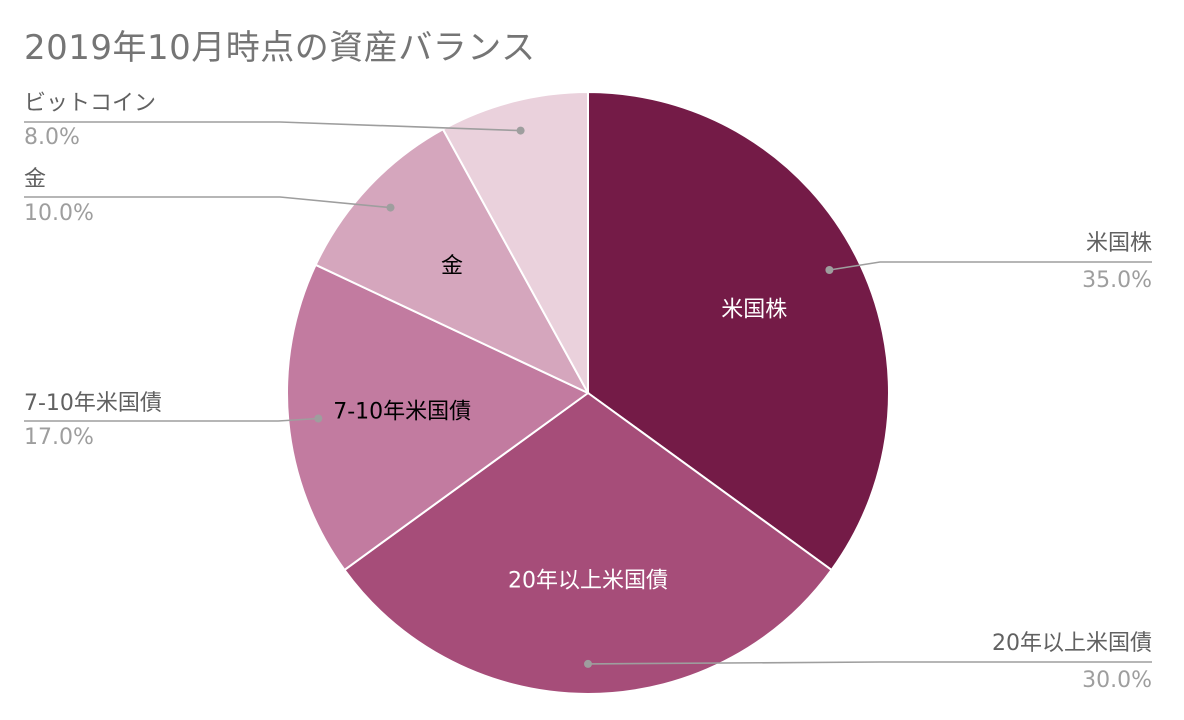 The image size is (1184, 720). Describe the element at coordinates (588, 581) in the screenshot. I see `slice-inner-label: 20年以上米国債` at that location.